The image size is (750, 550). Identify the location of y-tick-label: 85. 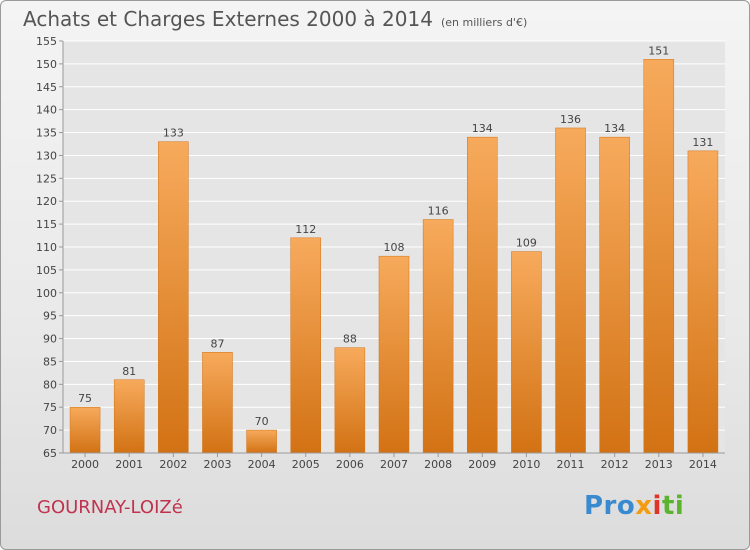
(50, 361).